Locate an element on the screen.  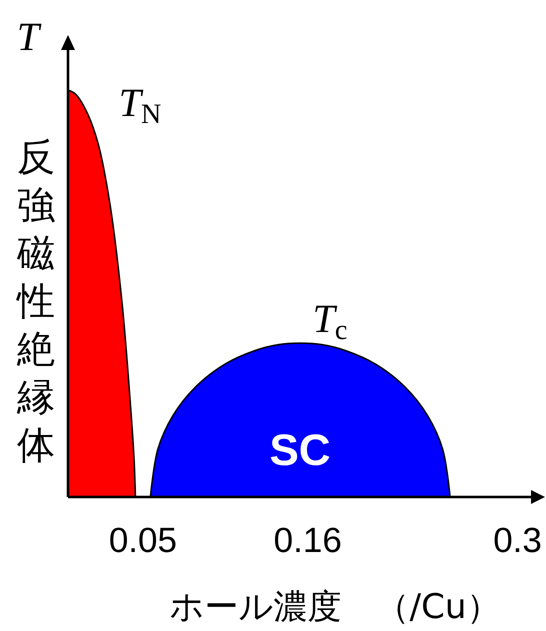
x-tick-label: 0.3 is located at coordinates (517, 540).